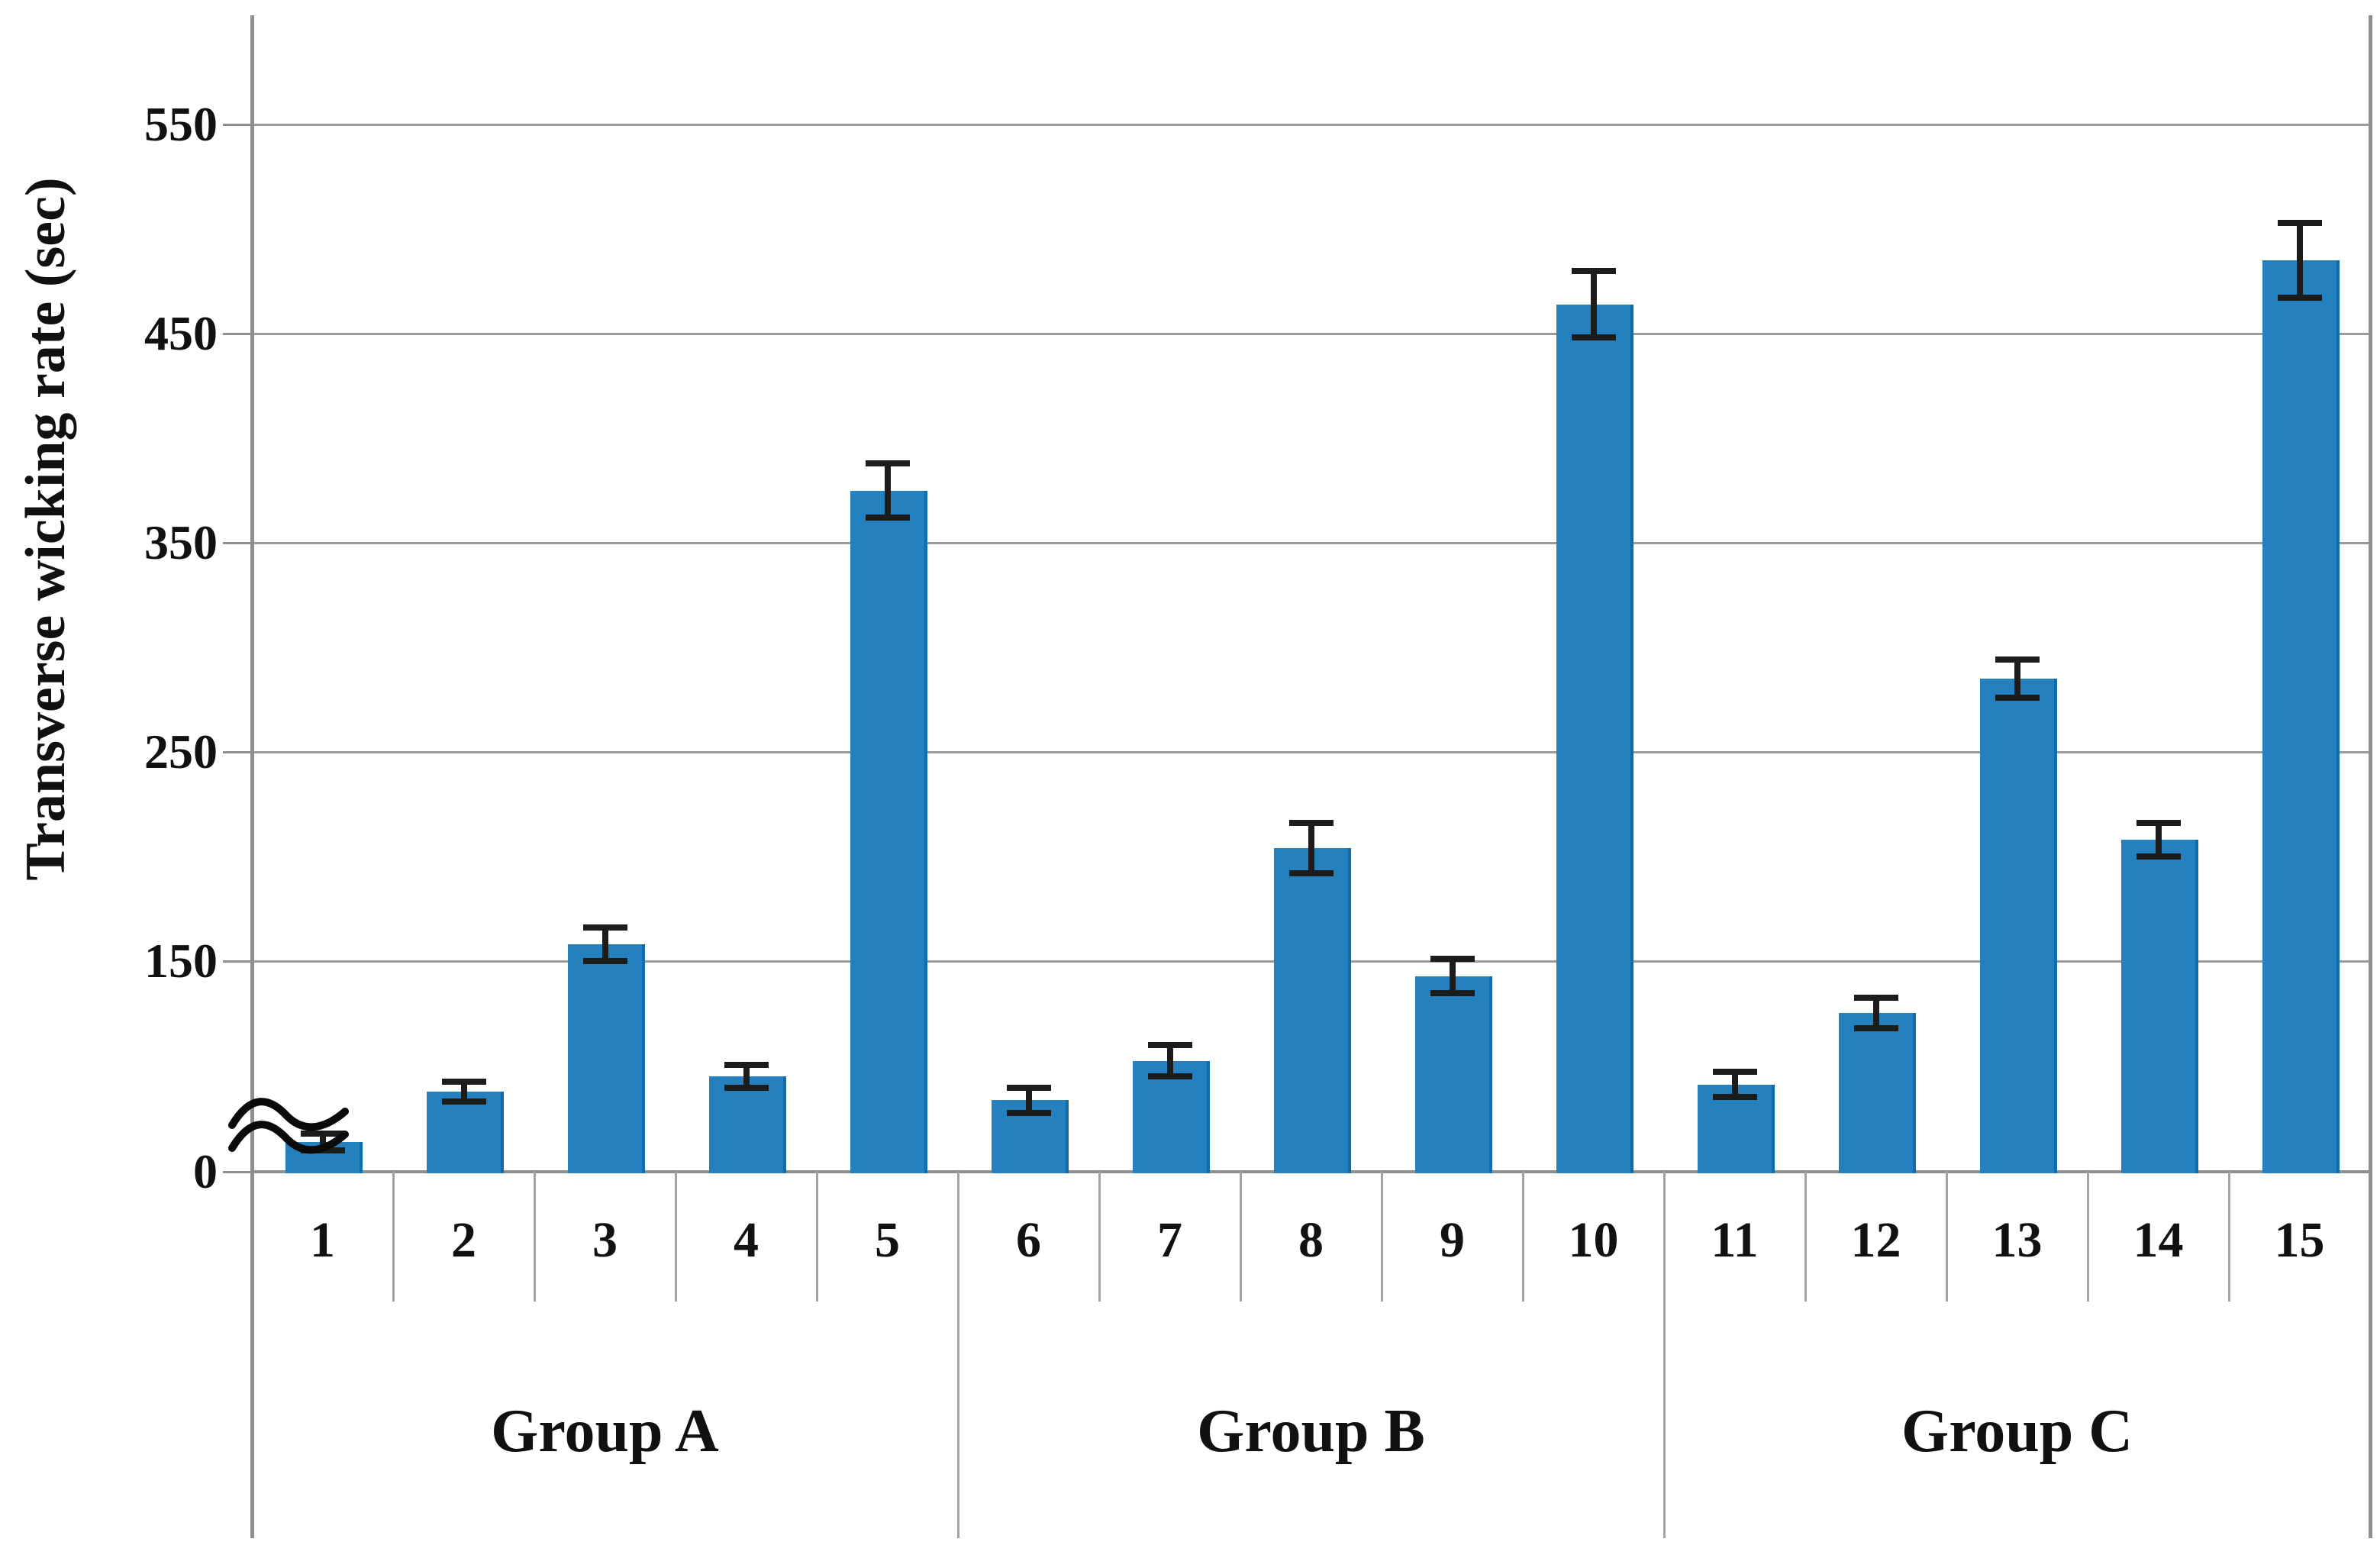 The image size is (2380, 1542). Describe the element at coordinates (1169, 1240) in the screenshot. I see `x-label-7: 7` at that location.